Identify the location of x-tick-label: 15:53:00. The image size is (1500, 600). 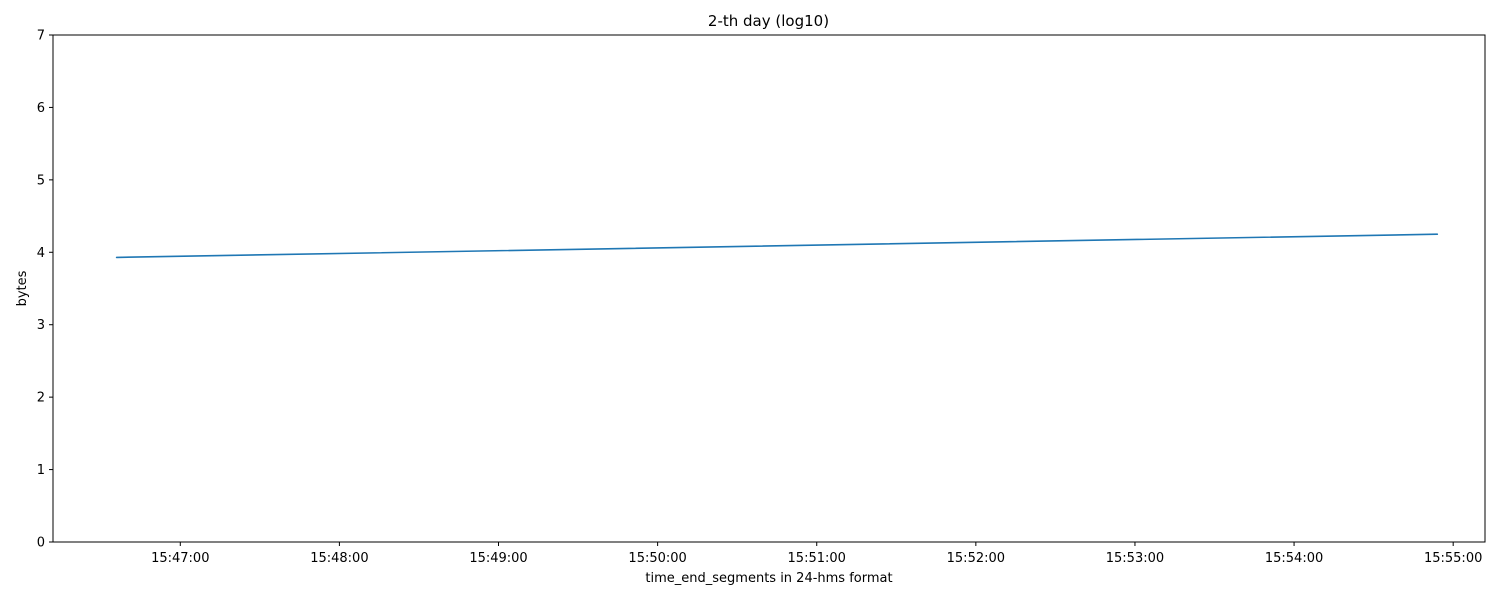
(1135, 558).